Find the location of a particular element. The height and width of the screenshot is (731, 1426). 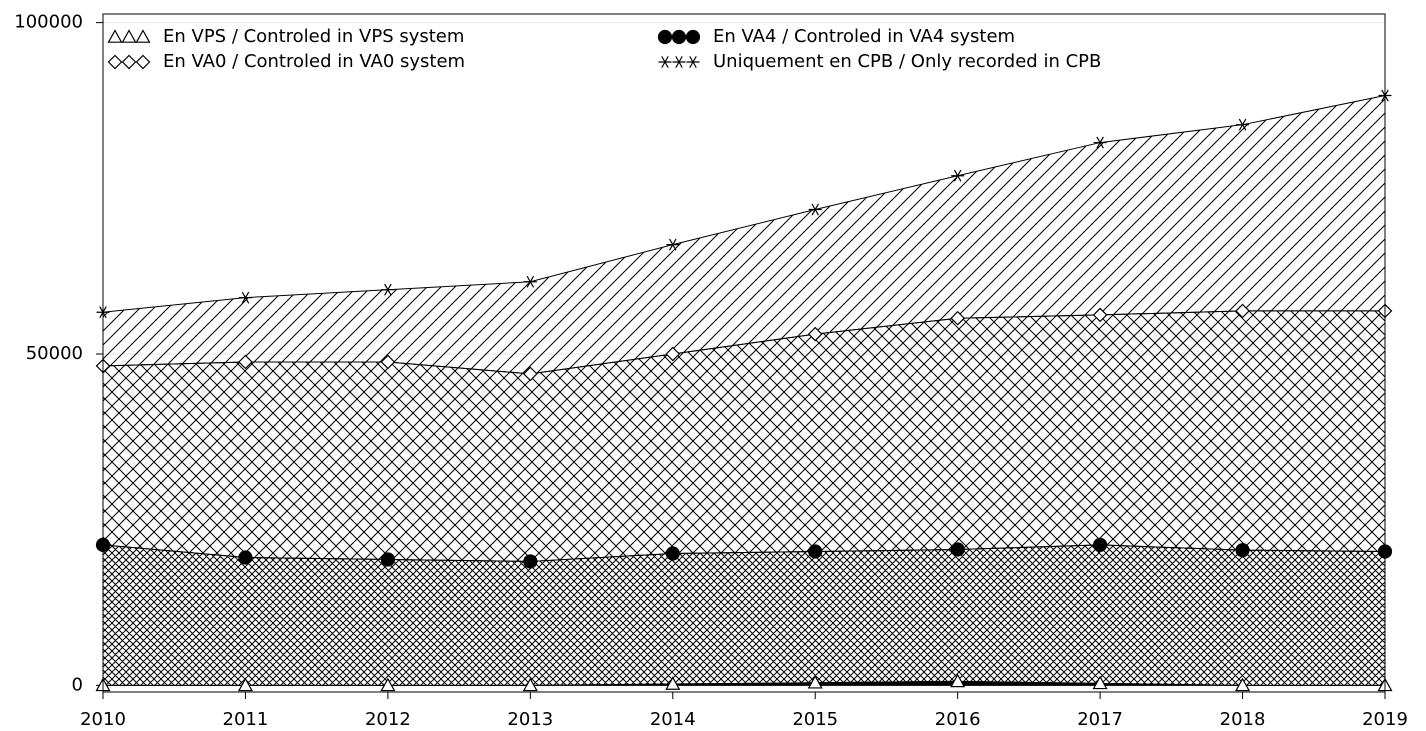

legend-item: Uniquement en CPB / Only recorded in CPB is located at coordinates (879, 61).